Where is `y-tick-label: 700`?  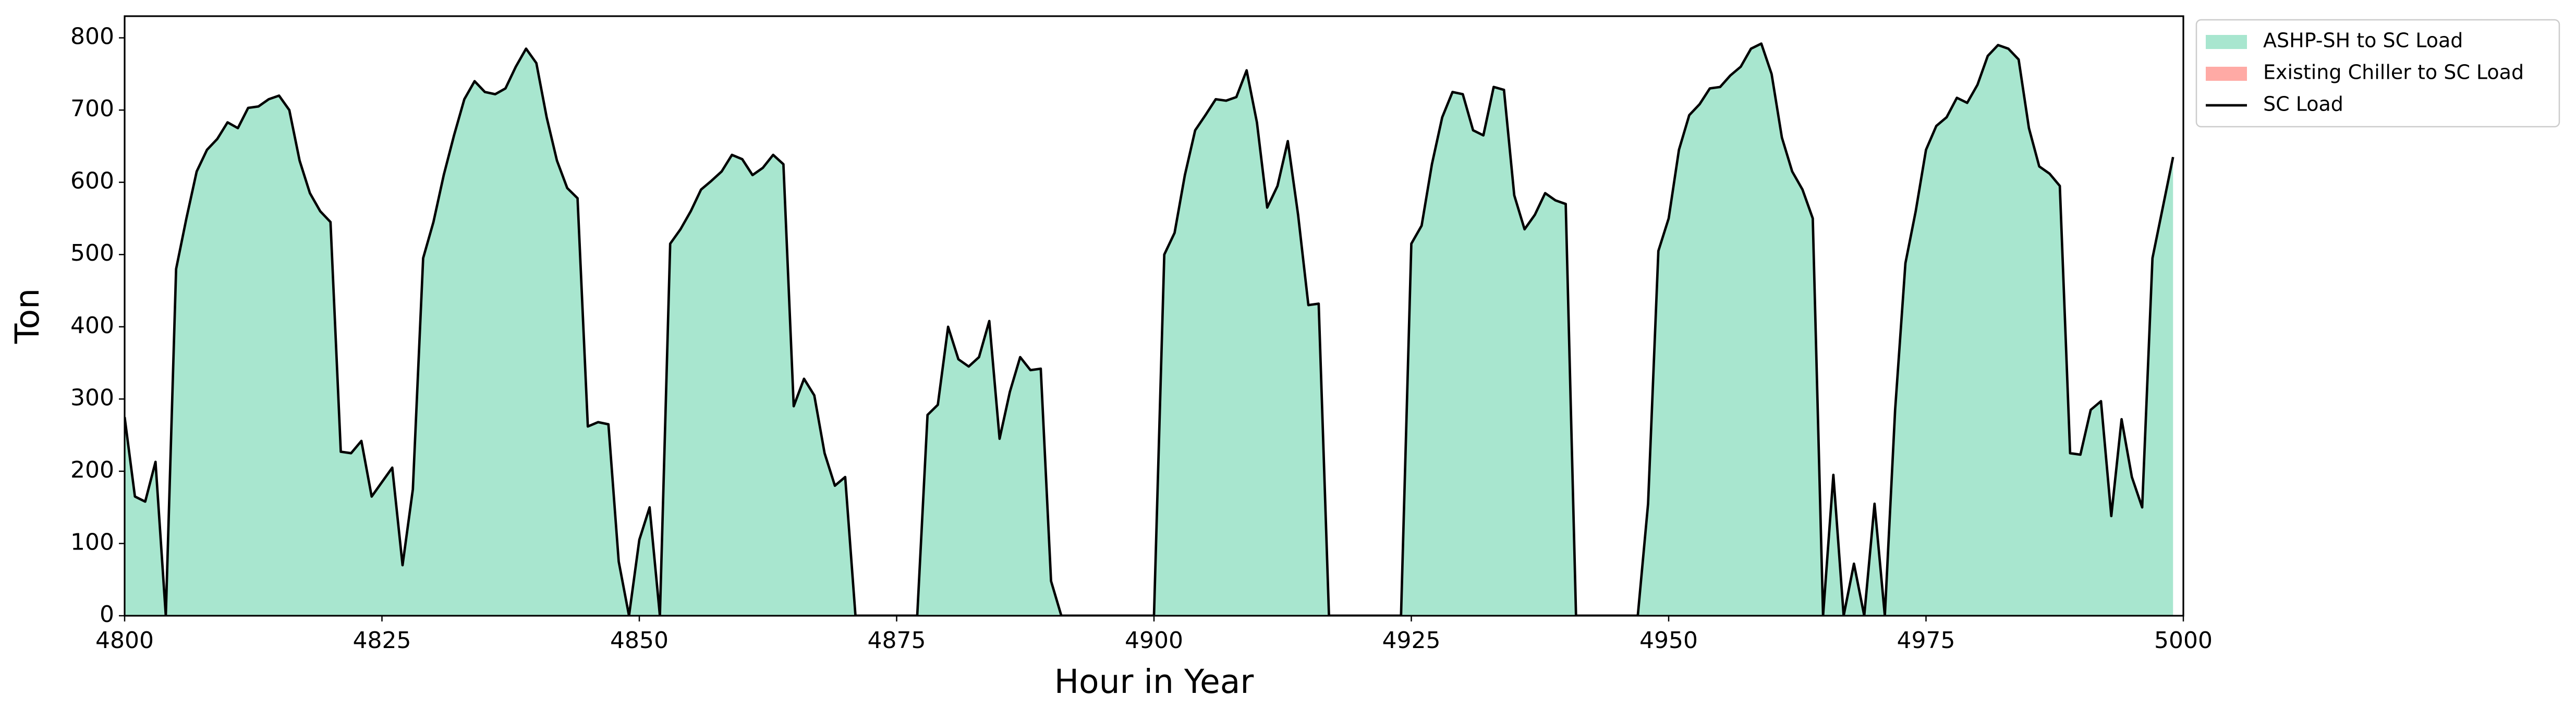 y-tick-label: 700 is located at coordinates (92, 109).